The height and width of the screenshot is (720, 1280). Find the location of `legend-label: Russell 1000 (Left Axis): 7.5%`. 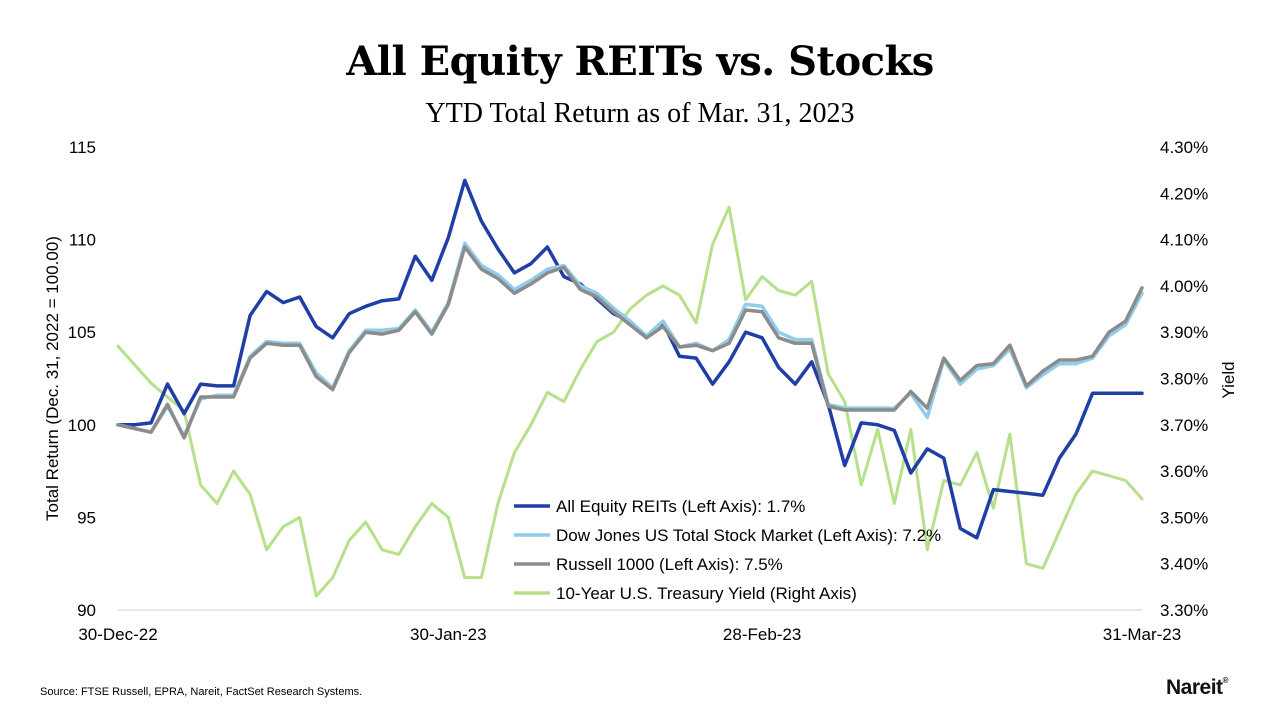

legend-label: Russell 1000 (Left Axis): 7.5% is located at coordinates (669, 564).